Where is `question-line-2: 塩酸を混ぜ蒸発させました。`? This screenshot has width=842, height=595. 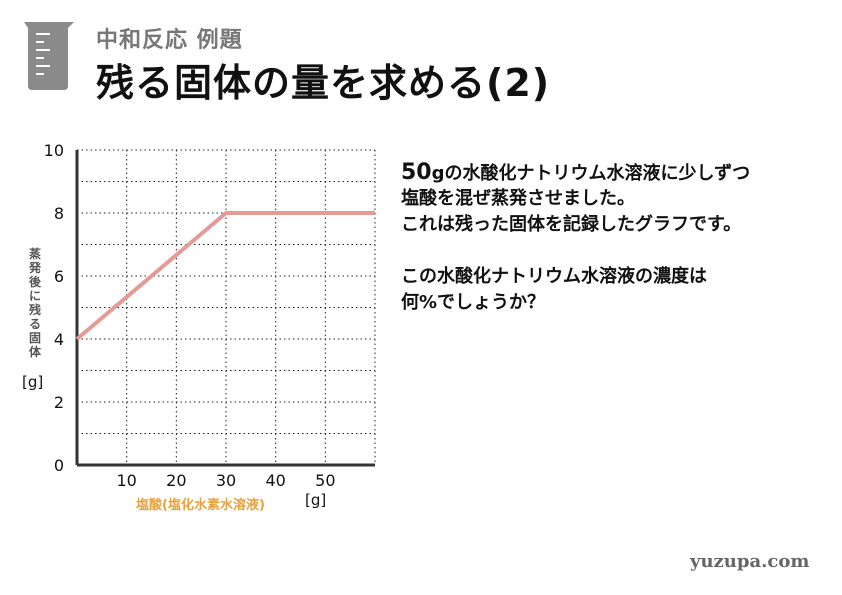
question-line-2: 塩酸を混ぜ蒸発させました。 is located at coordinates (518, 198).